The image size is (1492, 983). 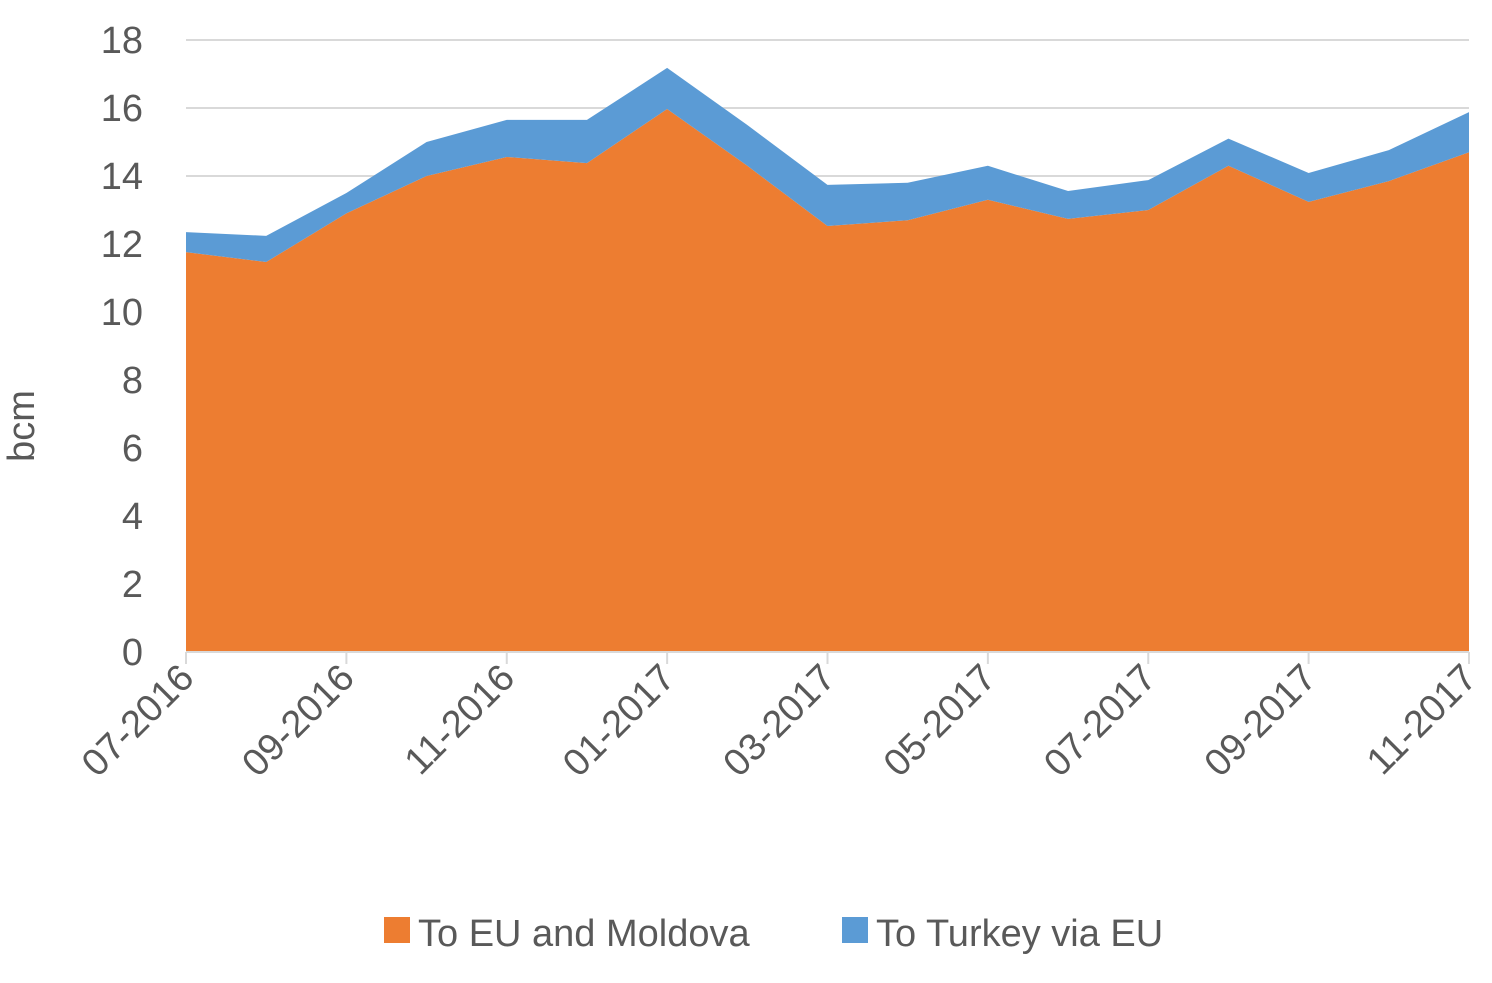 I want to click on x-tick-label: 09-2017, so click(x=1261, y=721).